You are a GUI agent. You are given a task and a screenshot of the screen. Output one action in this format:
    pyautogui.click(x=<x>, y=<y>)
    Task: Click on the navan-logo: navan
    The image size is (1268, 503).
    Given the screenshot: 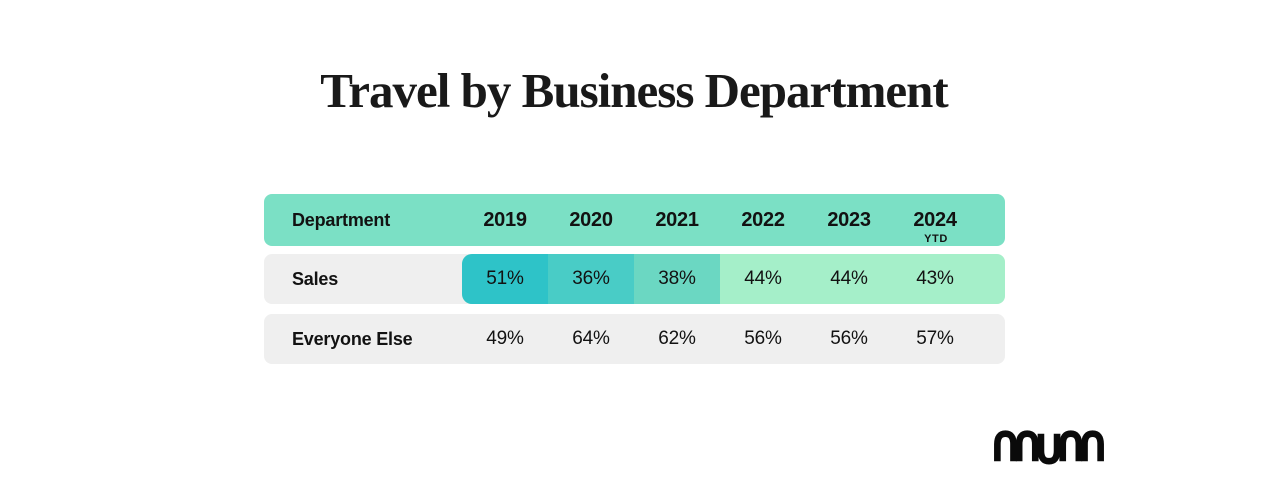 What is the action you would take?
    pyautogui.click(x=1049, y=447)
    